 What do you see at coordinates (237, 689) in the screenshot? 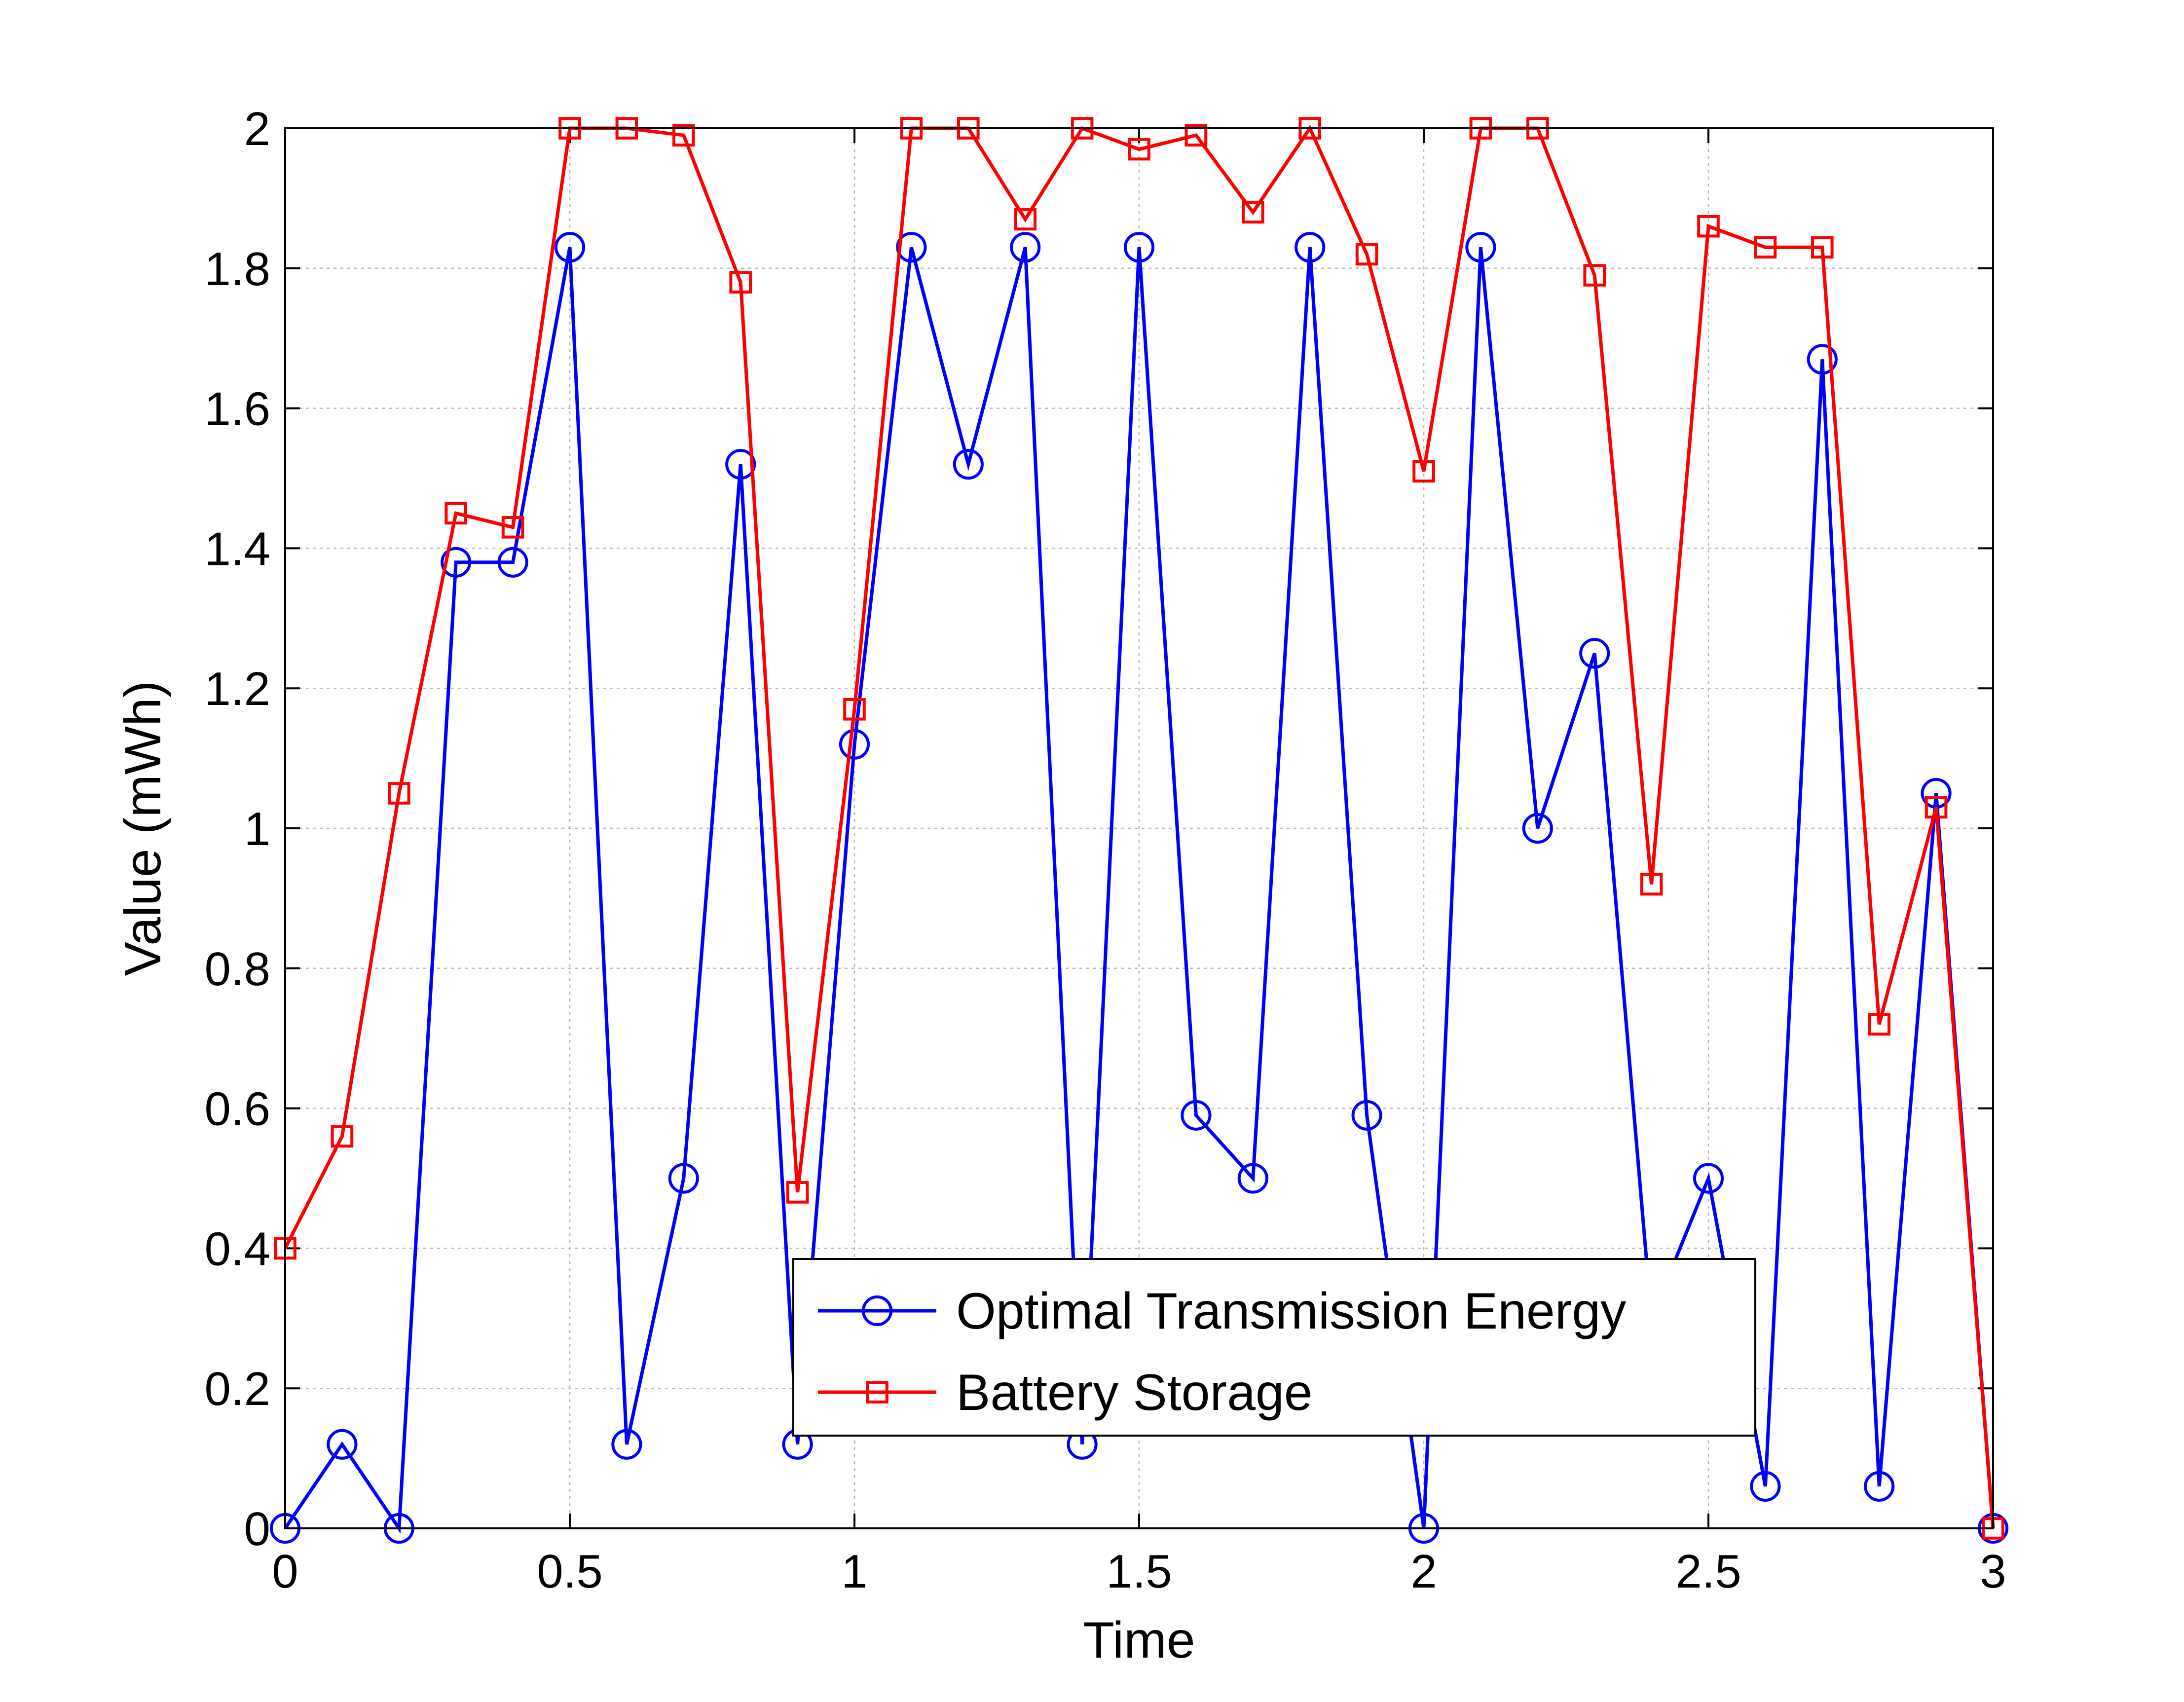
I see `y-tick-label: 1.2` at bounding box center [237, 689].